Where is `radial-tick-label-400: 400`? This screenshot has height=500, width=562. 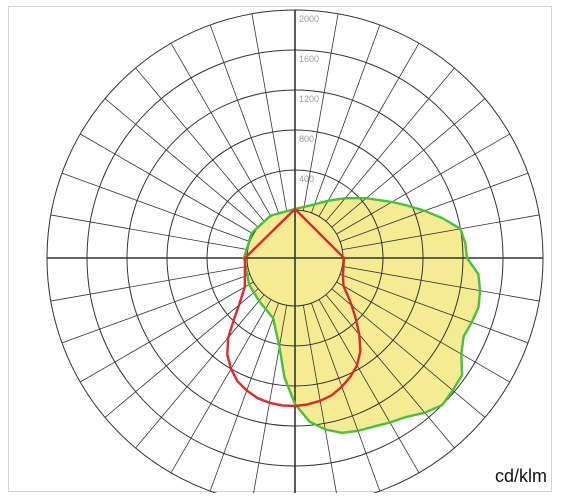 radial-tick-label-400: 400 is located at coordinates (306, 179).